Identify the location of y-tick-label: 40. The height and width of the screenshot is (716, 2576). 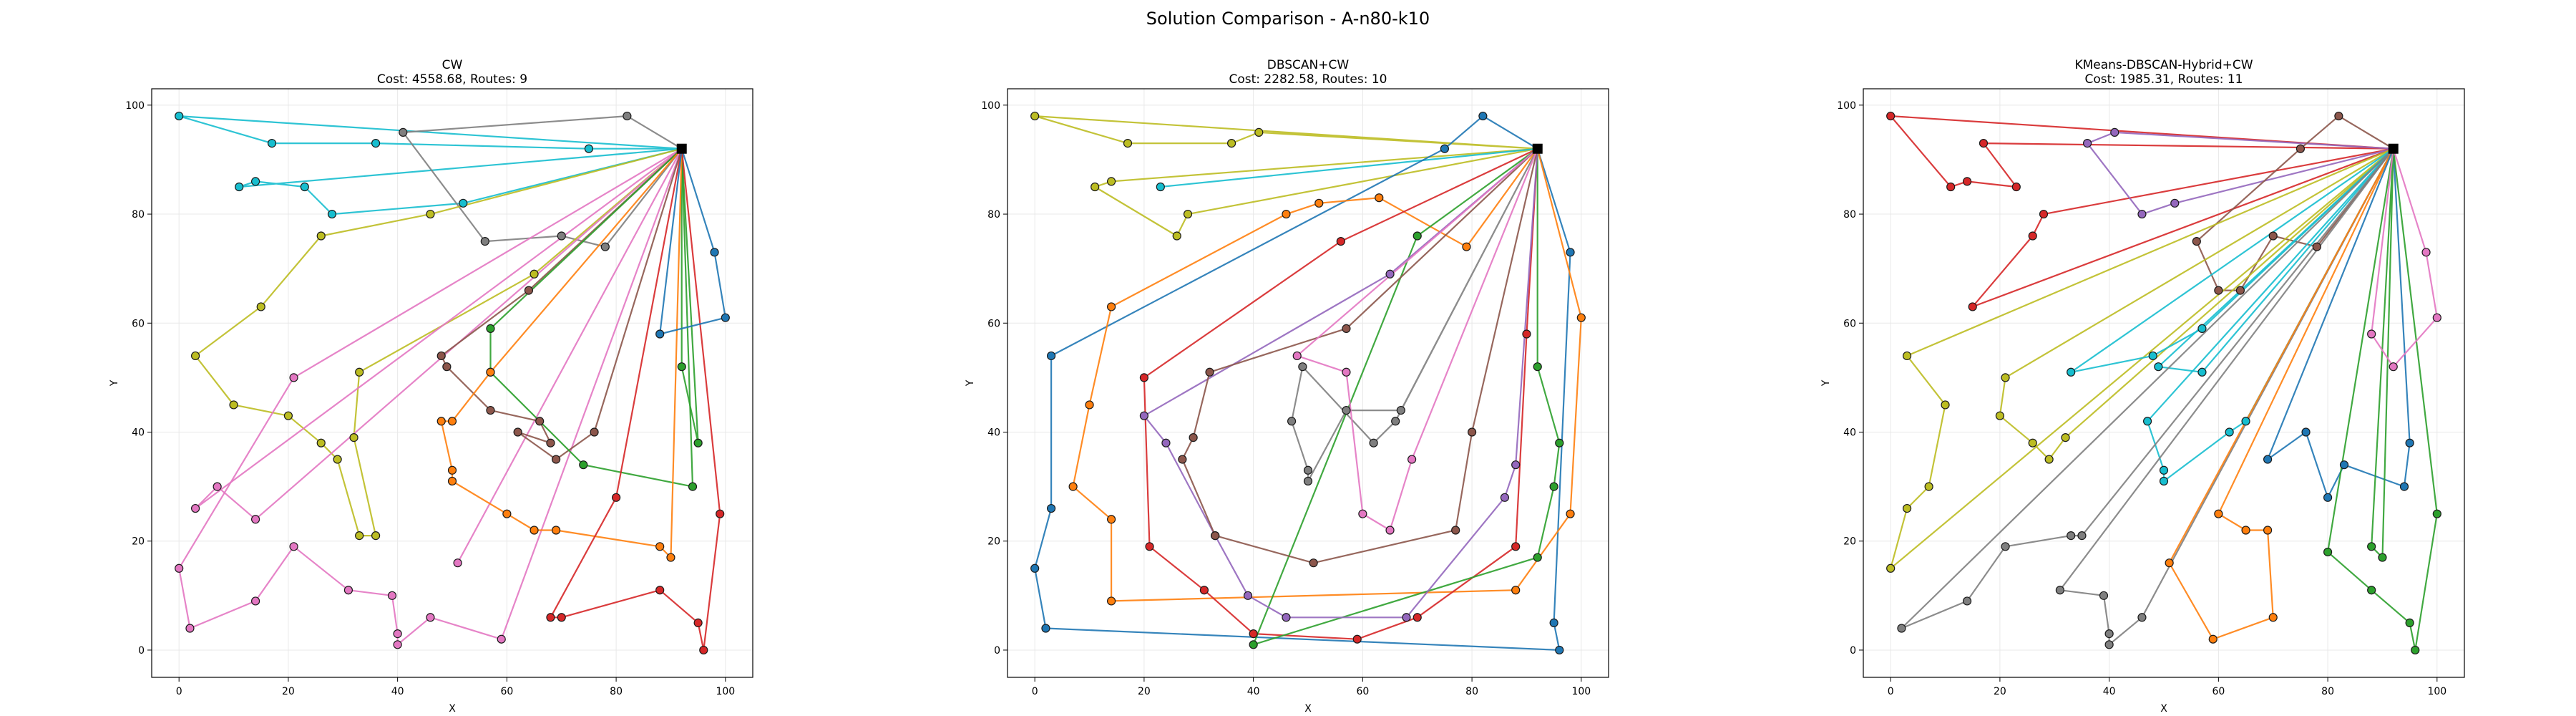
(1849, 433).